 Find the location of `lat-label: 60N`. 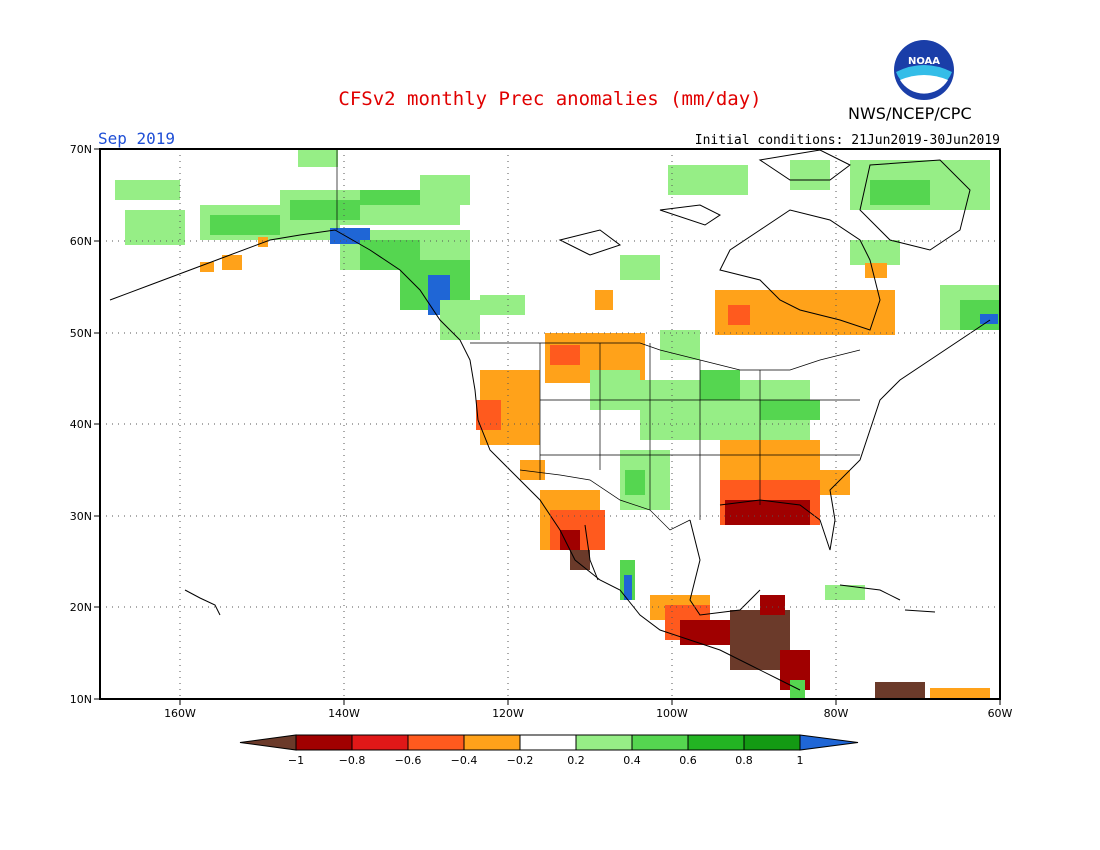

lat-label: 60N is located at coordinates (81, 241).